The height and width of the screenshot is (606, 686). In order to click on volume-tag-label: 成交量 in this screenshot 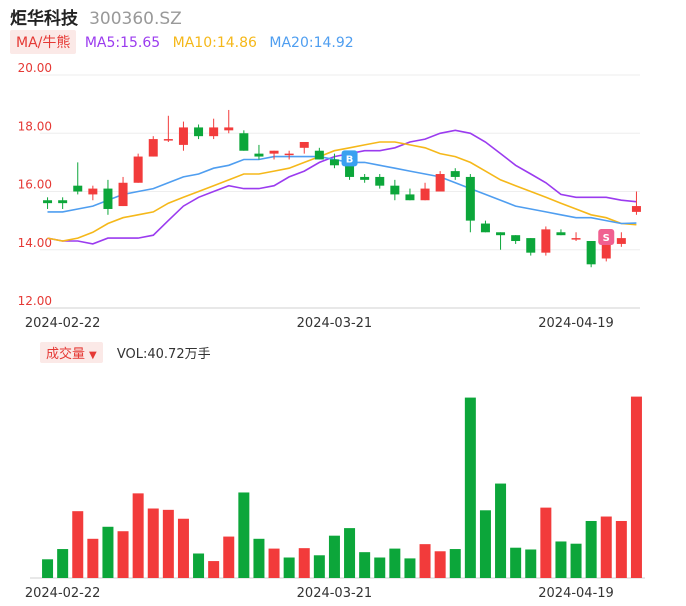, I will do `click(66, 354)`.